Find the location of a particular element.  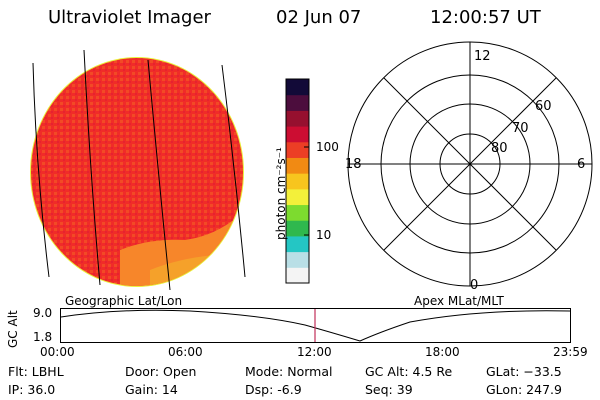

mode-info: Mode: Normal is located at coordinates (289, 371).